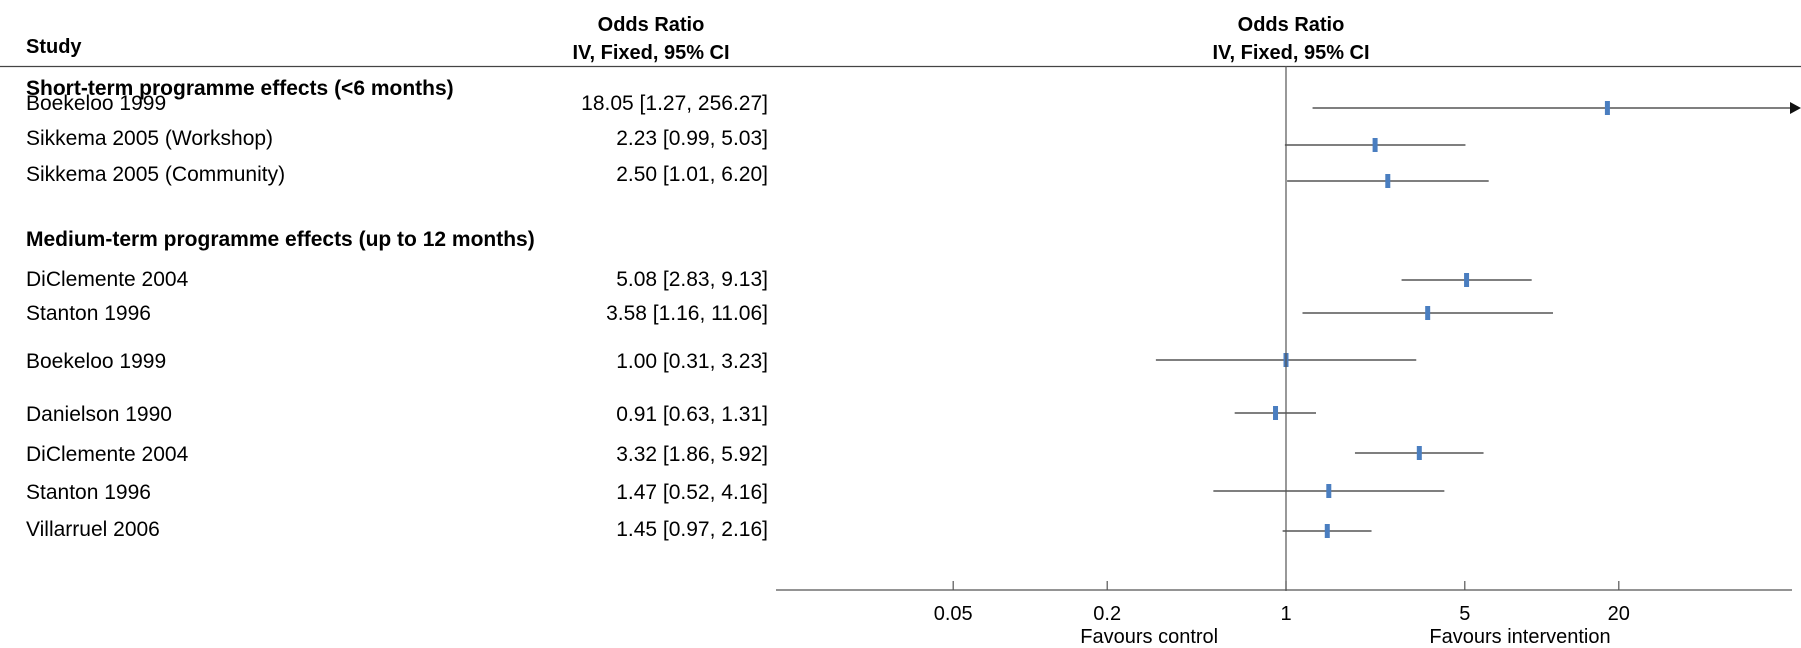 The image size is (1801, 648). Describe the element at coordinates (54, 47) in the screenshot. I see `study-column-header: Study` at that location.